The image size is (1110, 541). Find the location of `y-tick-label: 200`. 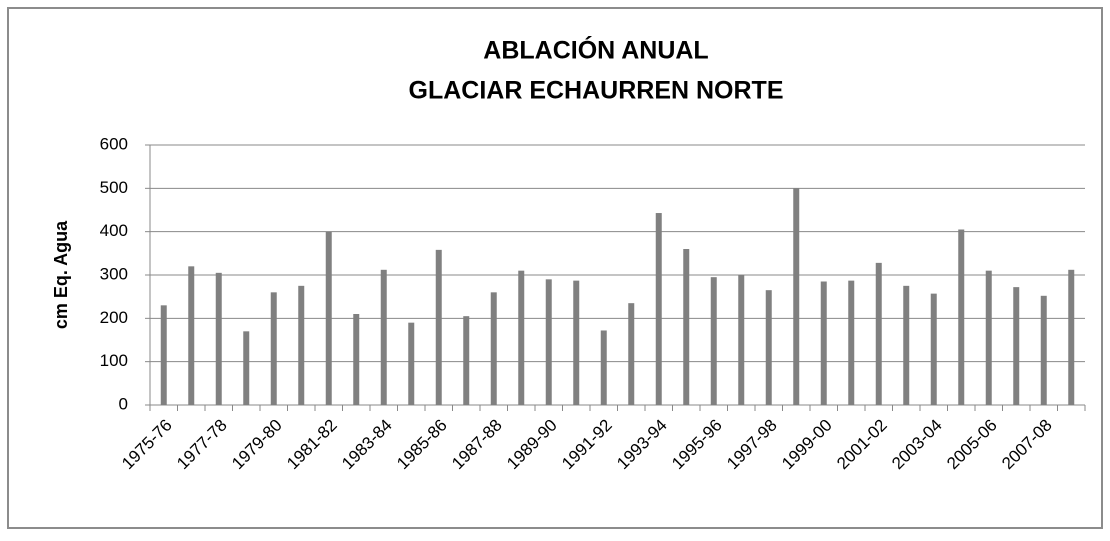

y-tick-label: 200 is located at coordinates (114, 317).